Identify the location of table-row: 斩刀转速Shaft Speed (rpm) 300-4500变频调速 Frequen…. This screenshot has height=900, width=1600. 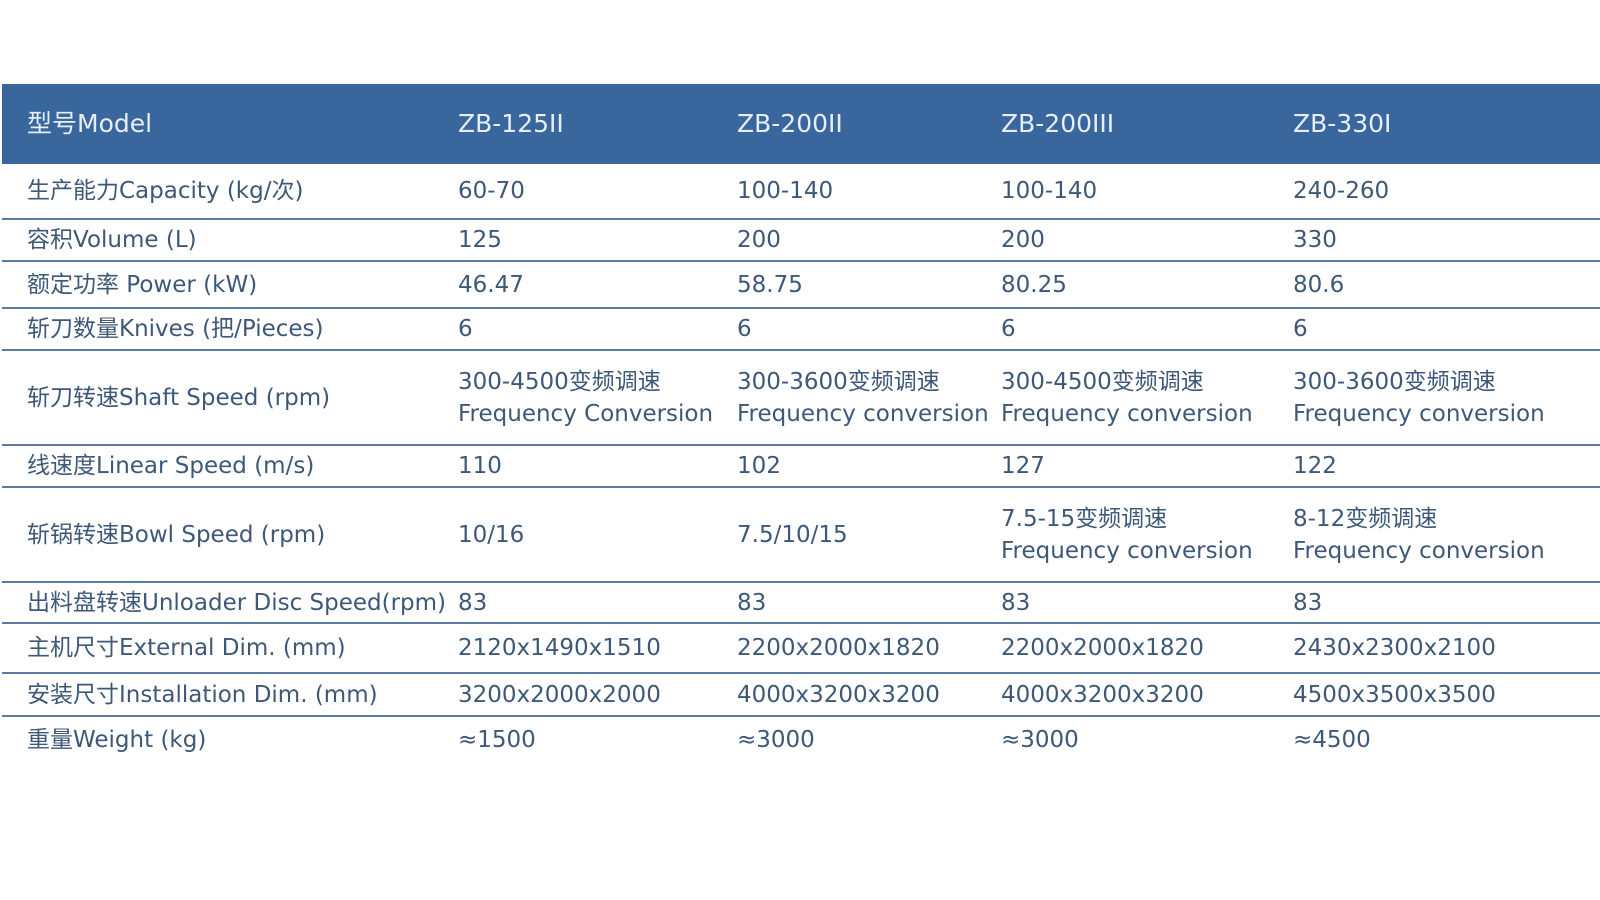
(801, 398).